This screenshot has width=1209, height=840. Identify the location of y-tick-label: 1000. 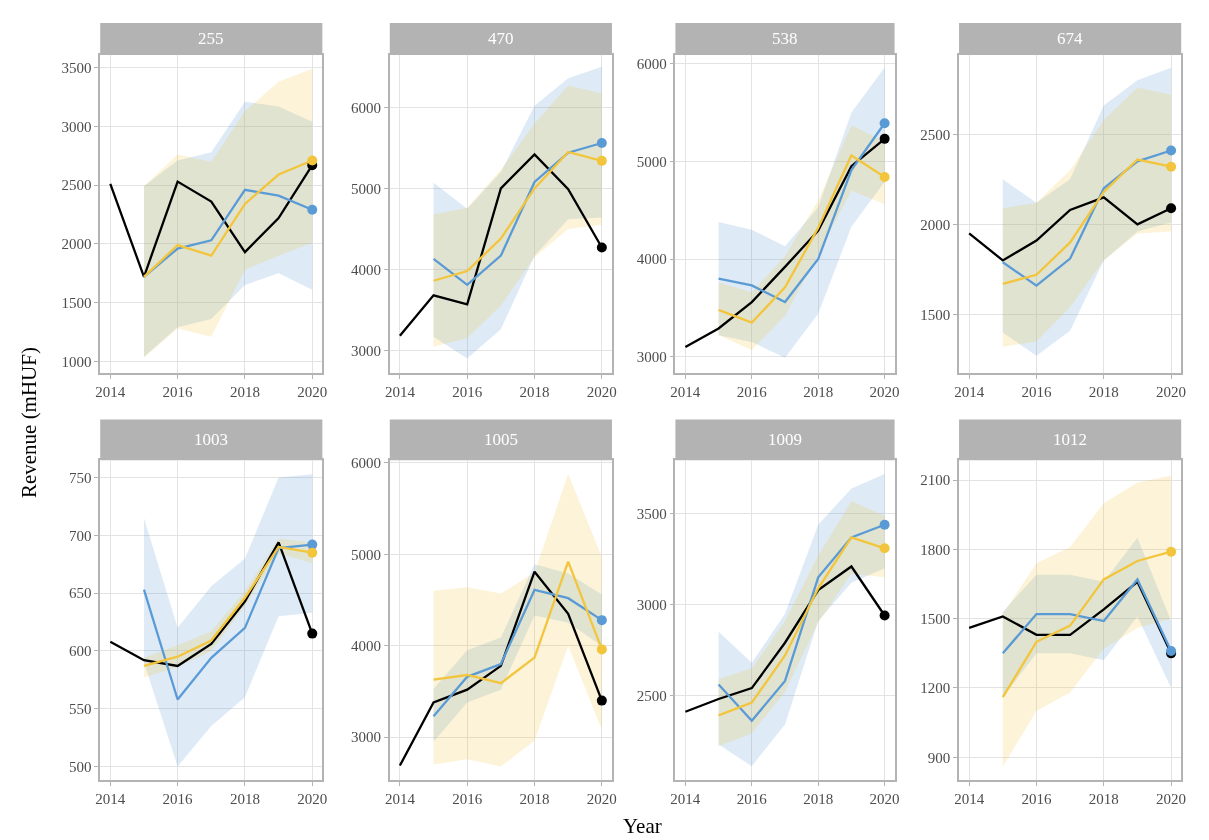
(76, 361).